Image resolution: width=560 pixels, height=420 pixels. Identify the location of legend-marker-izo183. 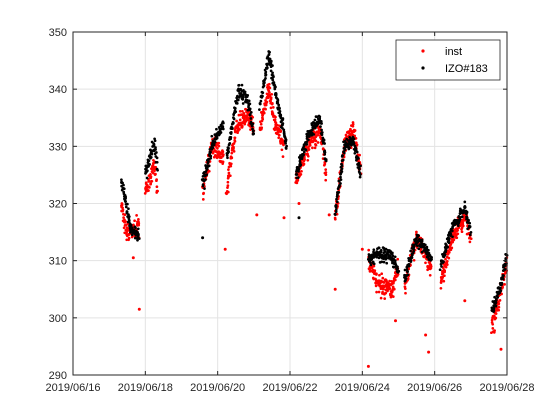
(423, 68).